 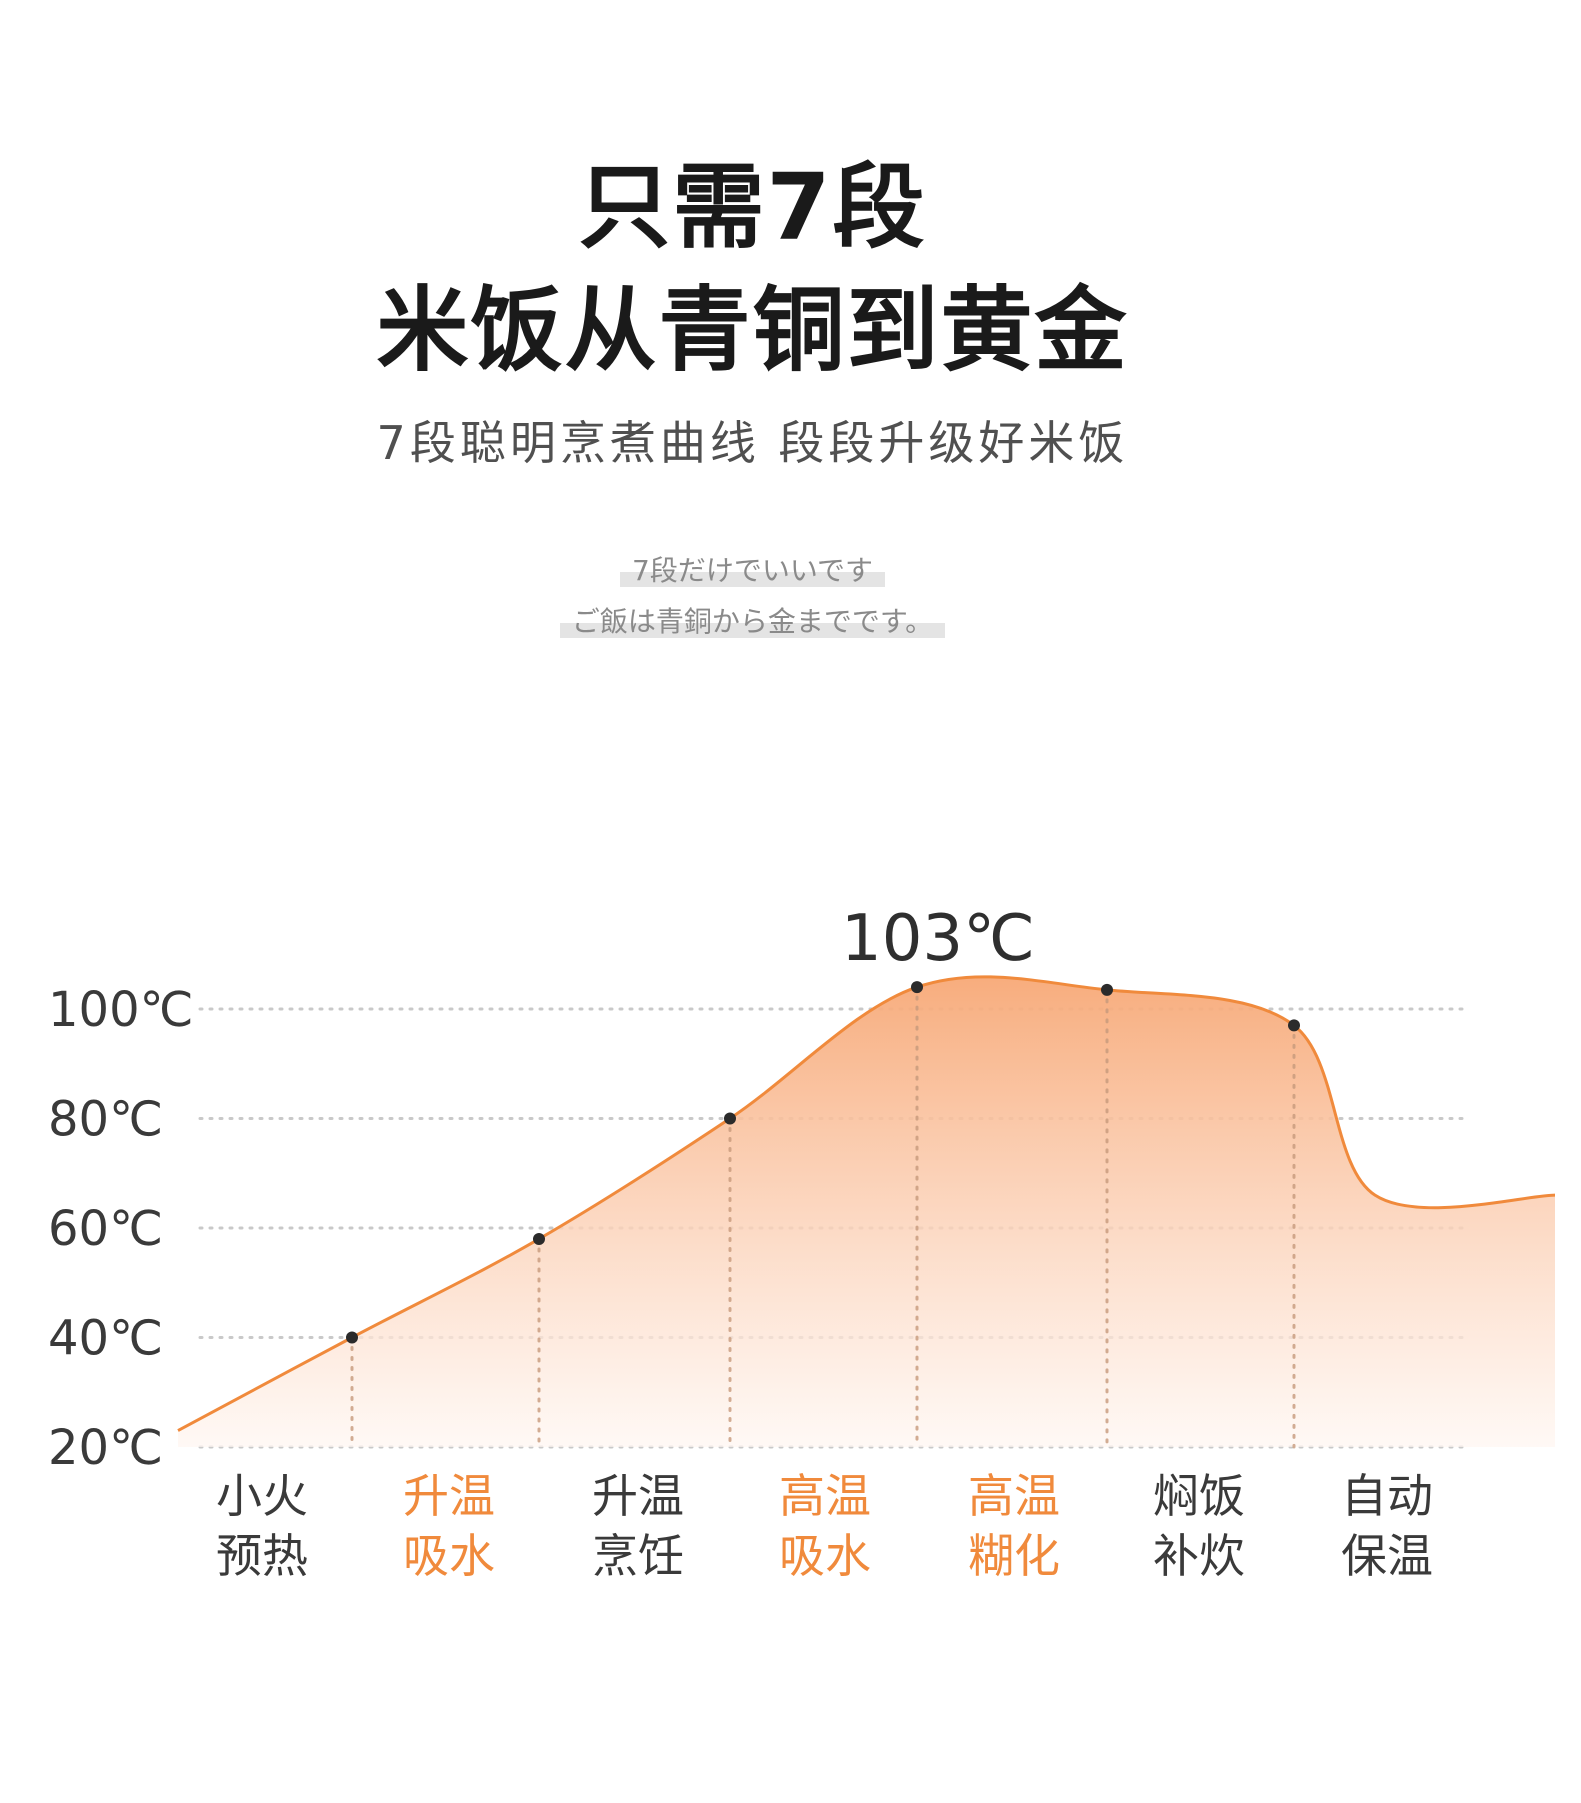 I want to click on peak-temperature-label: 103℃, so click(x=938, y=939).